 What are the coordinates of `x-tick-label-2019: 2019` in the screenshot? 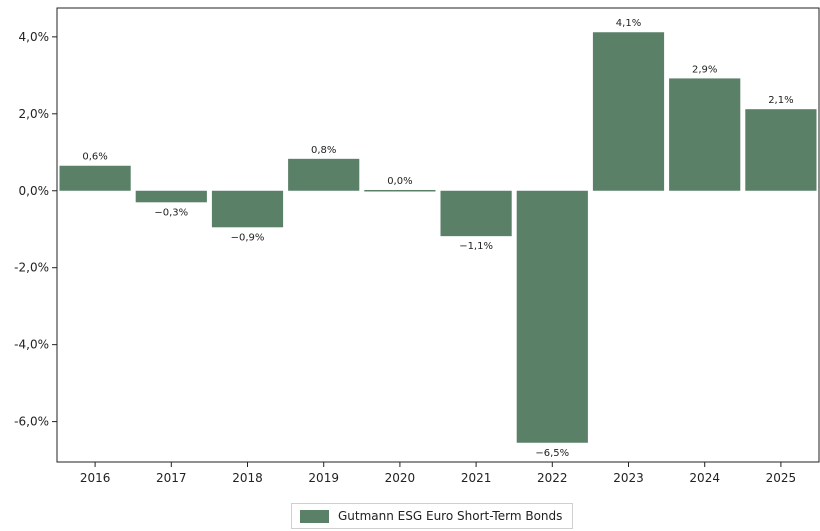 It's located at (323, 478).